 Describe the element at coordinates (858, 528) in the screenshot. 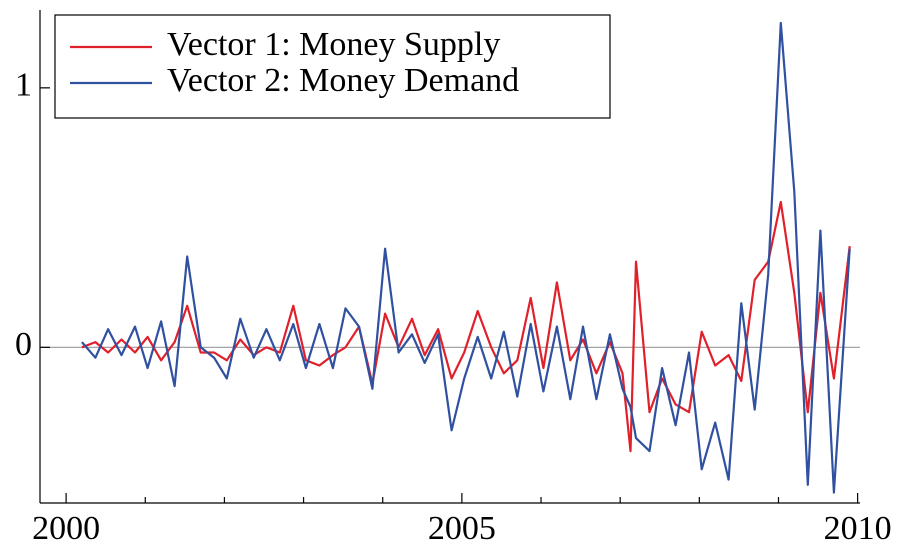

I see `x-tick-label: 2010` at that location.